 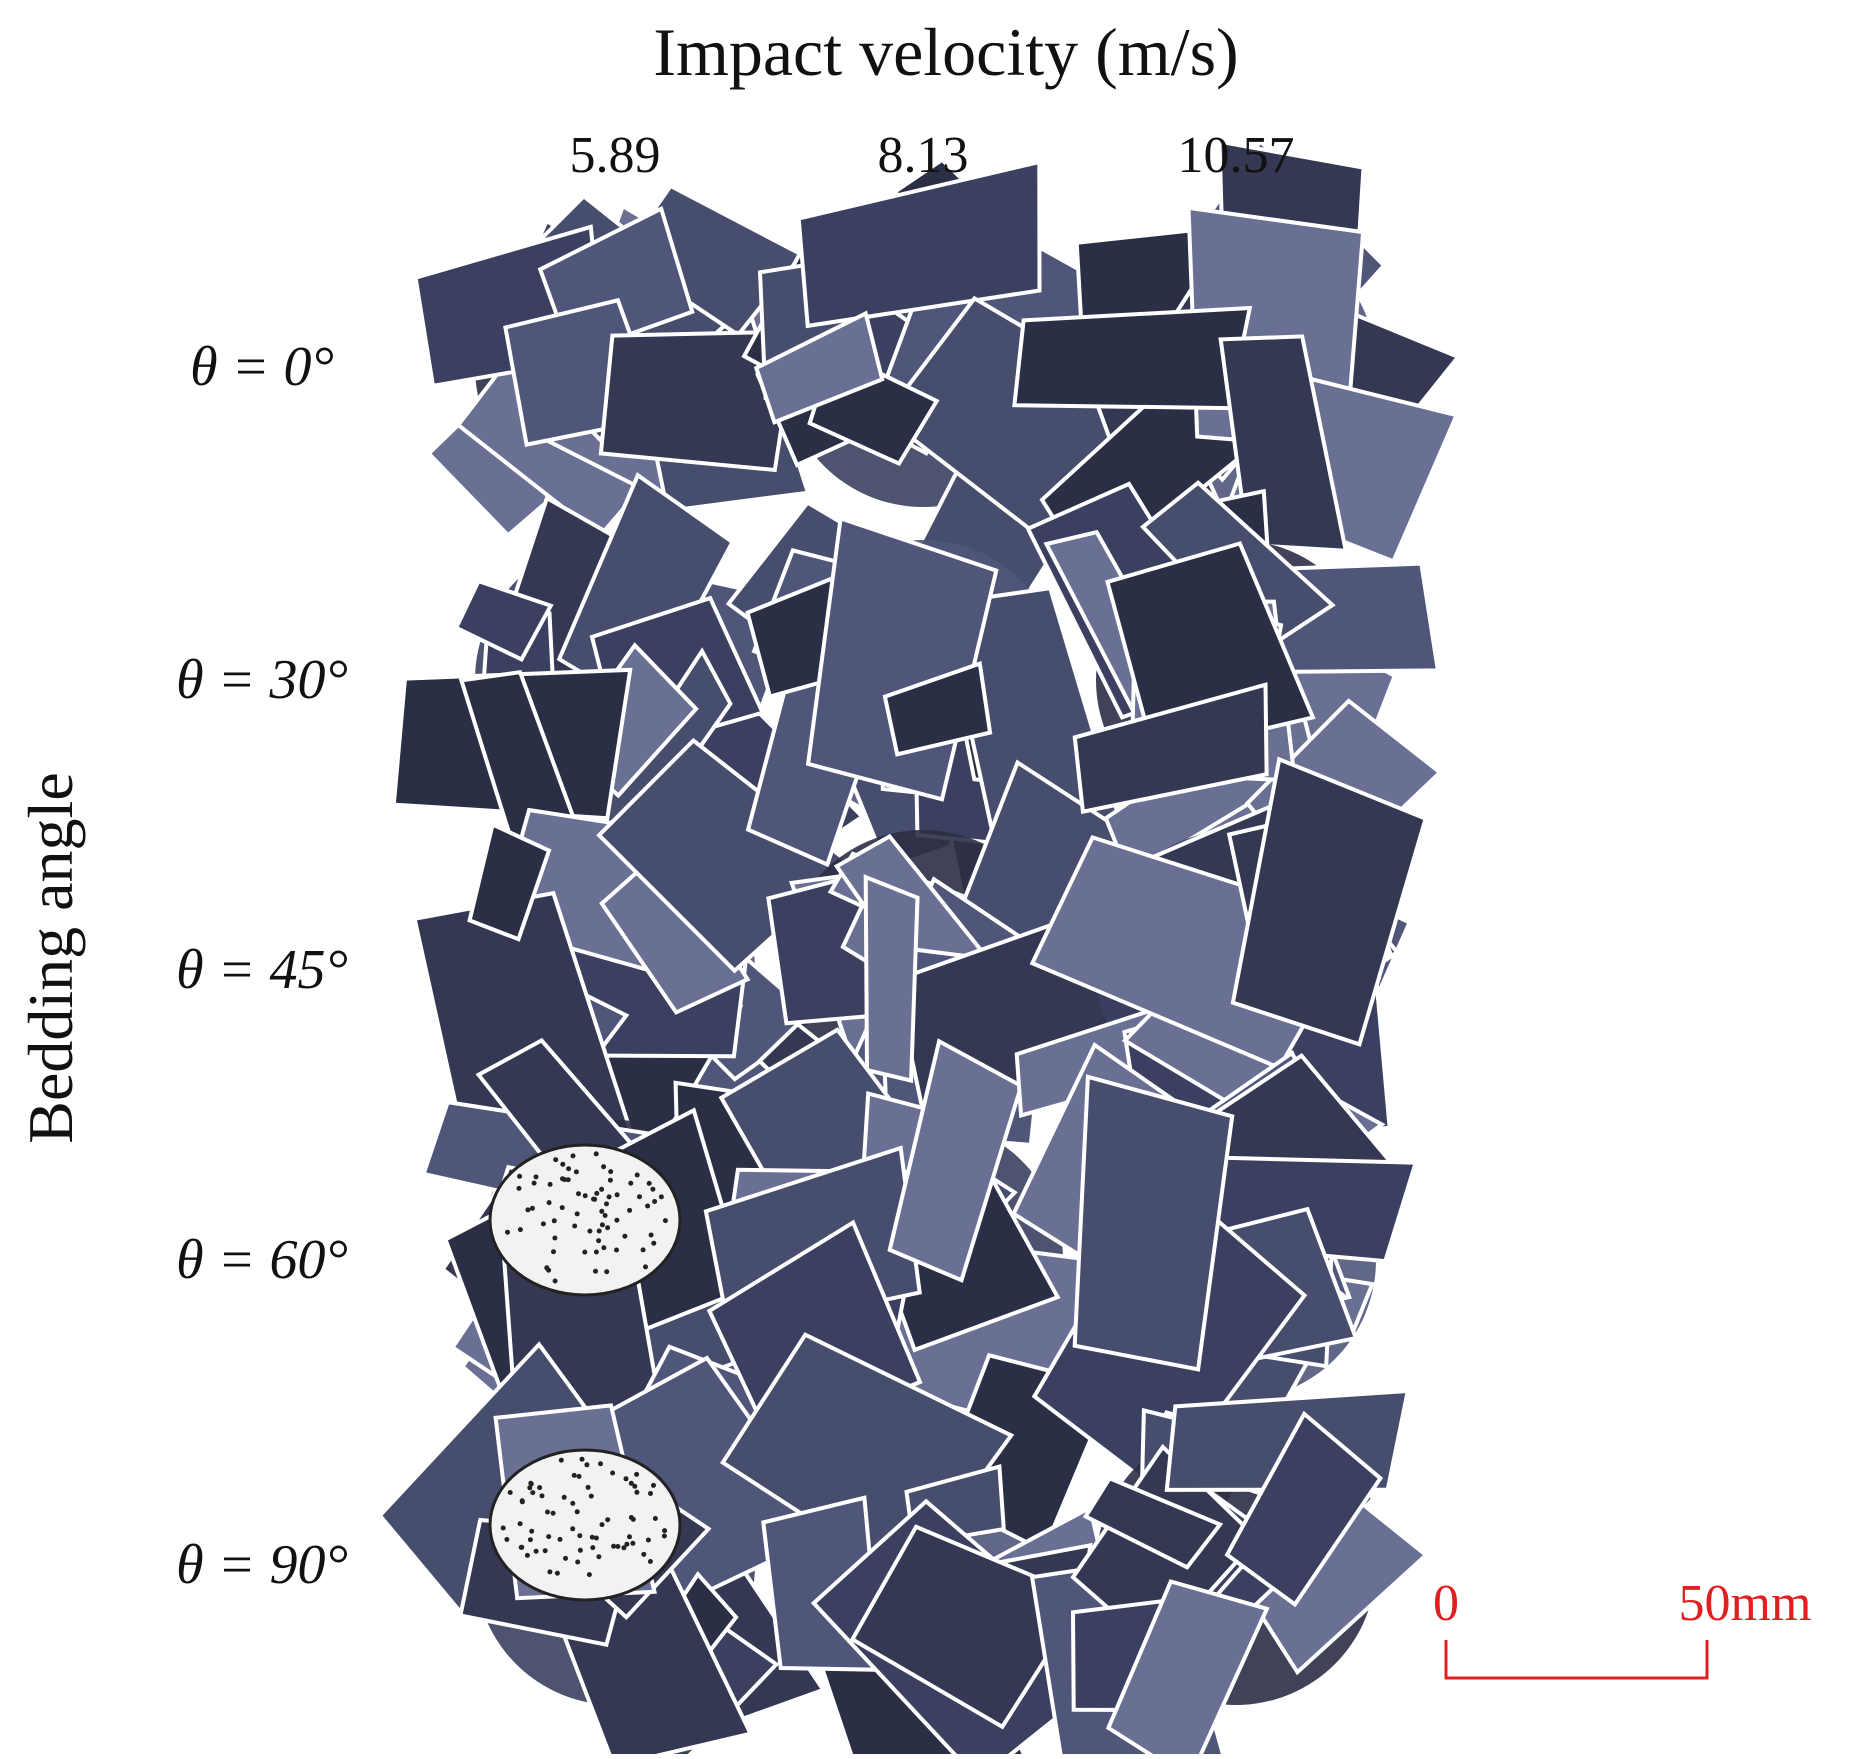 I want to click on row-label: θ = 45°, so click(x=262, y=970).